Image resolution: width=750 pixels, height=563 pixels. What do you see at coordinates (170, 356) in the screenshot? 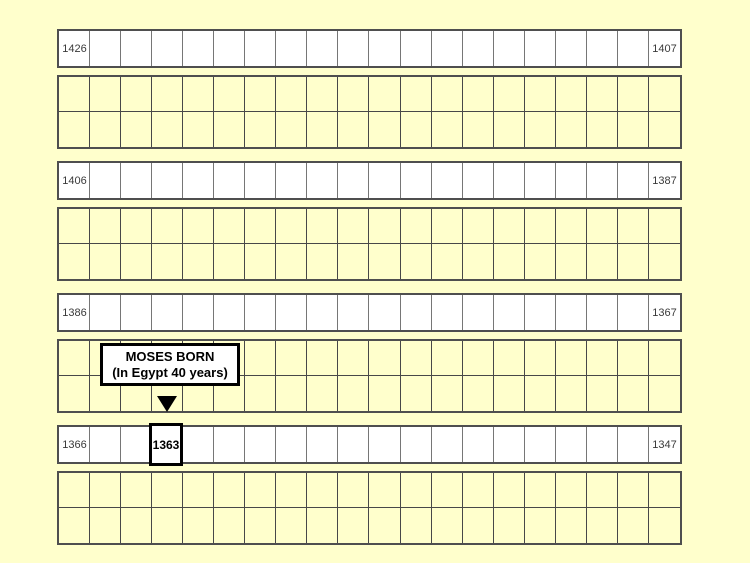
I see `callout-title: MOSES BORN` at bounding box center [170, 356].